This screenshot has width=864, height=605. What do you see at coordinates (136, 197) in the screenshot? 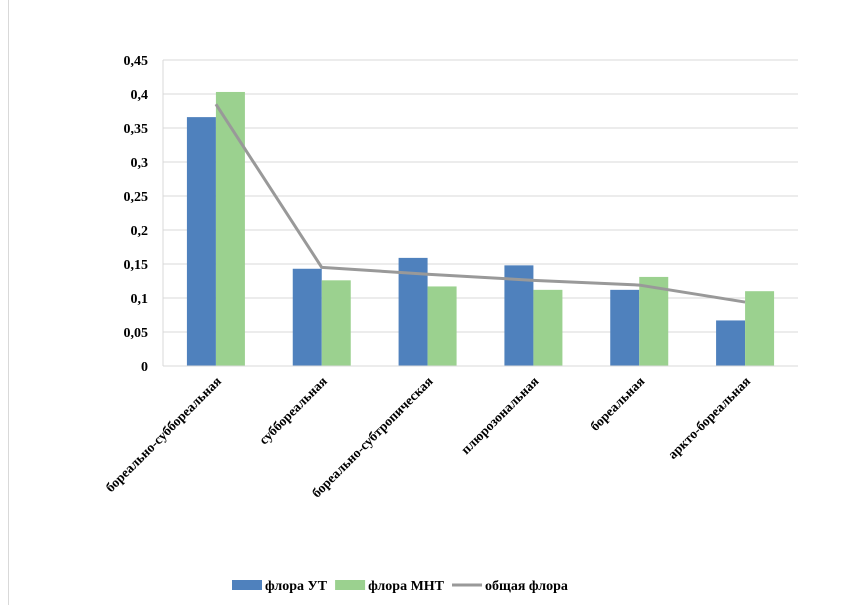
I see `y-tick-label: 0,25` at bounding box center [136, 197].